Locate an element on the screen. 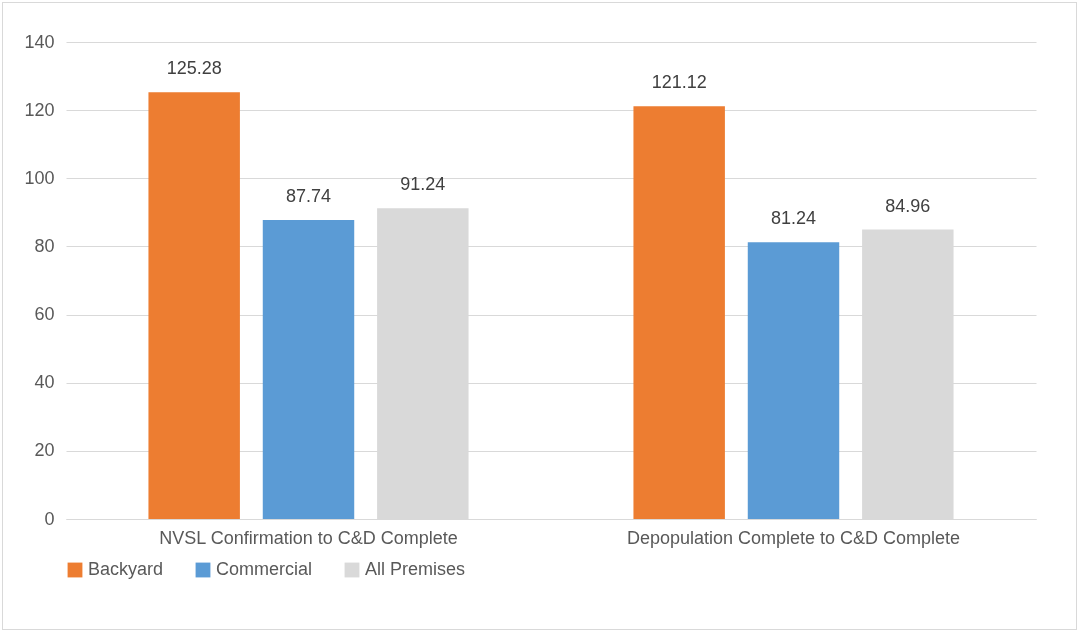  y-tick-label: 80 is located at coordinates (44, 245).